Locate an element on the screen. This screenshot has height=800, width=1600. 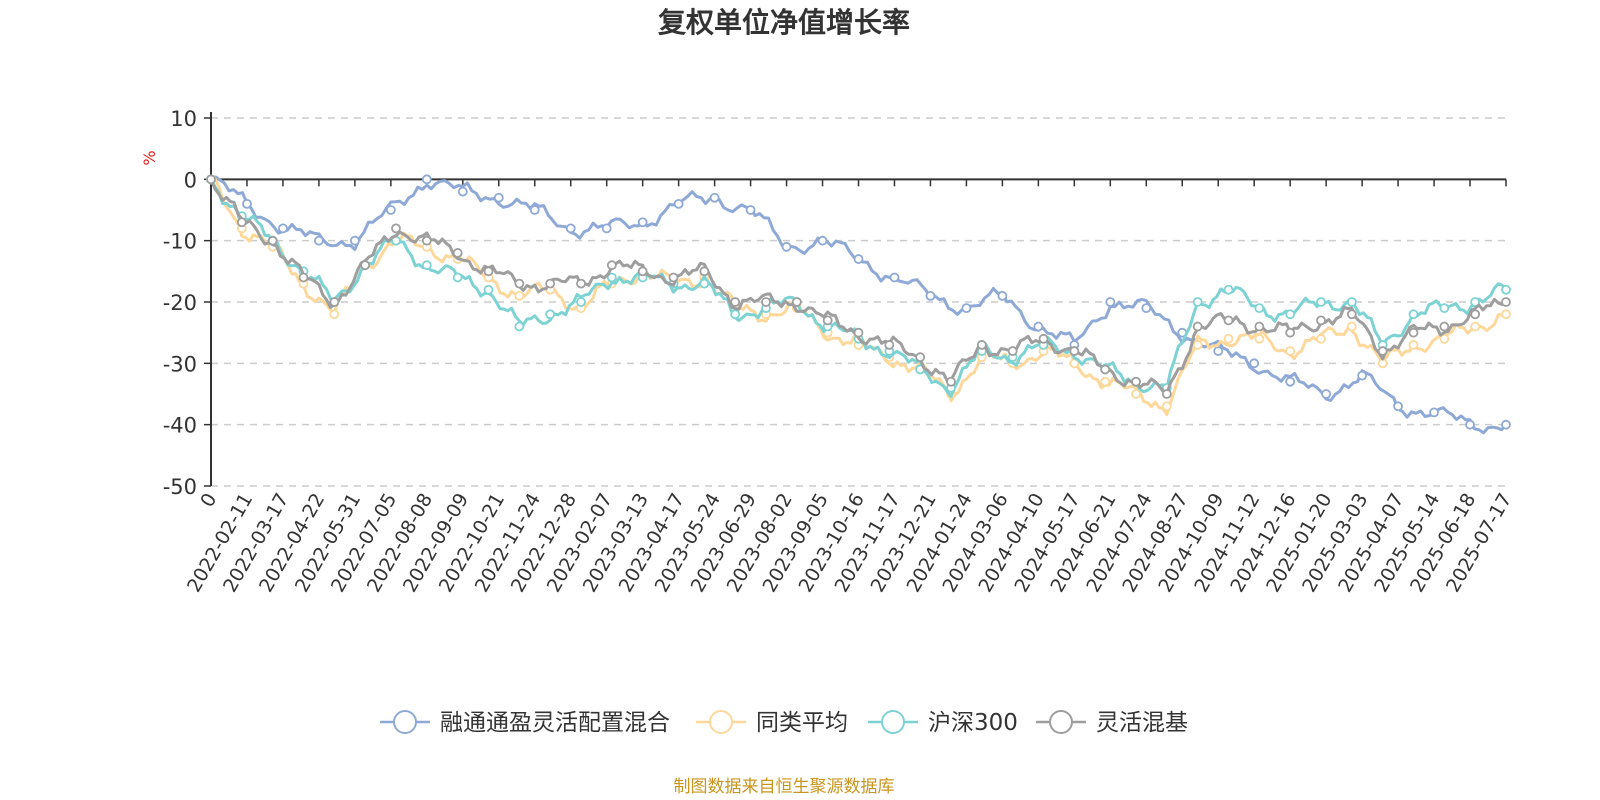
y-tick-label: -30 is located at coordinates (180, 364).